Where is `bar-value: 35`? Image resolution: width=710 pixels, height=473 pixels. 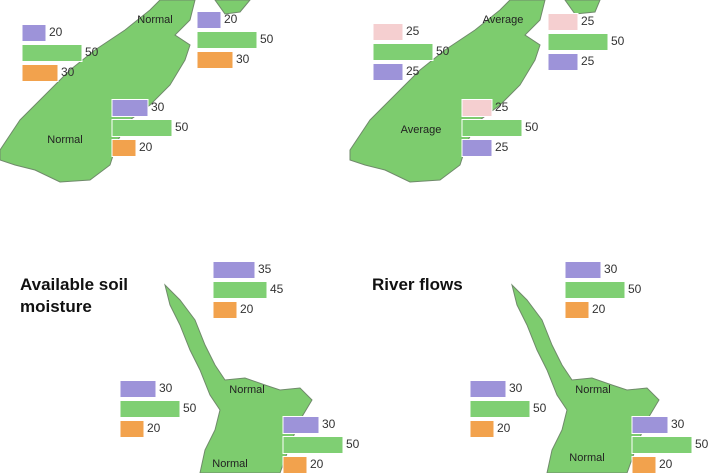
bar-value: 35 is located at coordinates (265, 269).